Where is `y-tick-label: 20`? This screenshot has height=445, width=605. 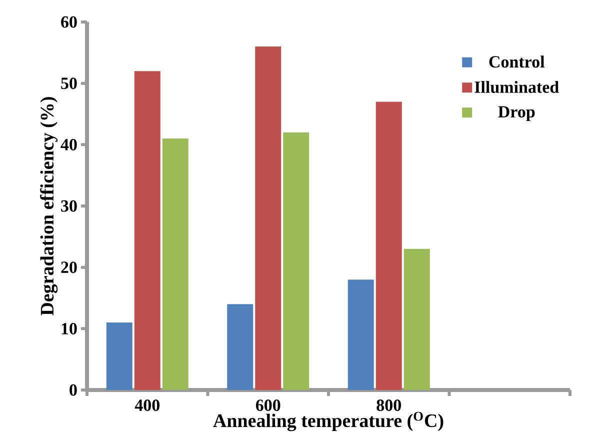
y-tick-label: 20 is located at coordinates (69, 268).